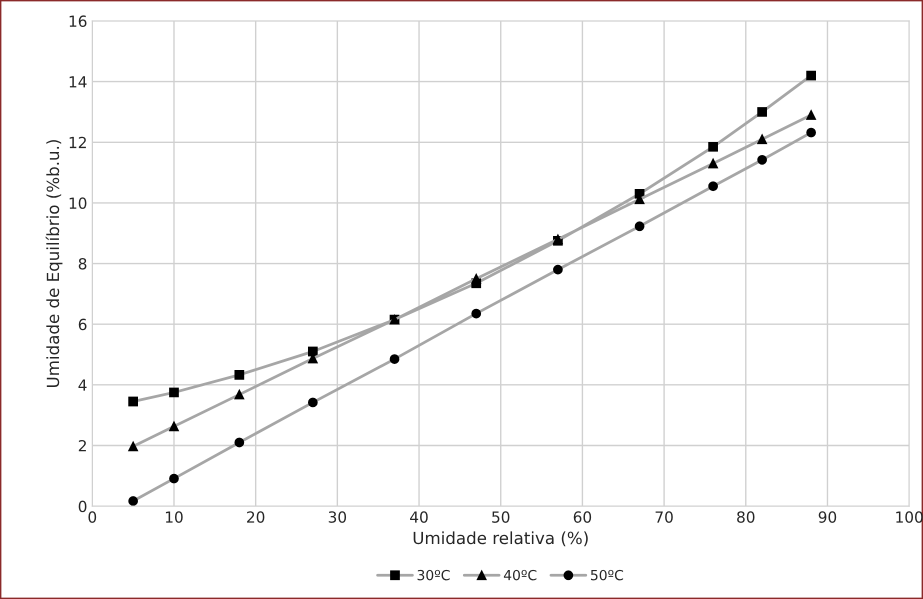 The image size is (923, 599). Describe the element at coordinates (337, 517) in the screenshot. I see `x-tick-label: 30` at that location.